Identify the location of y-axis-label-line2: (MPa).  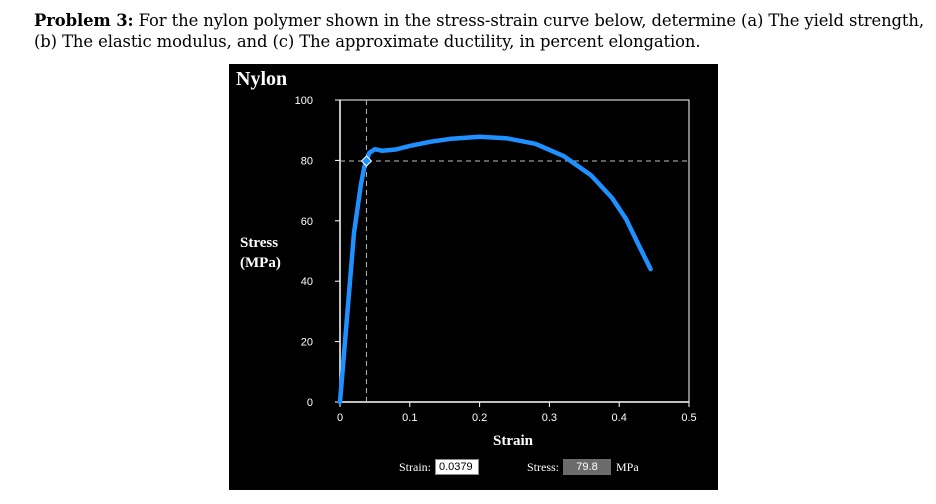
(260, 263).